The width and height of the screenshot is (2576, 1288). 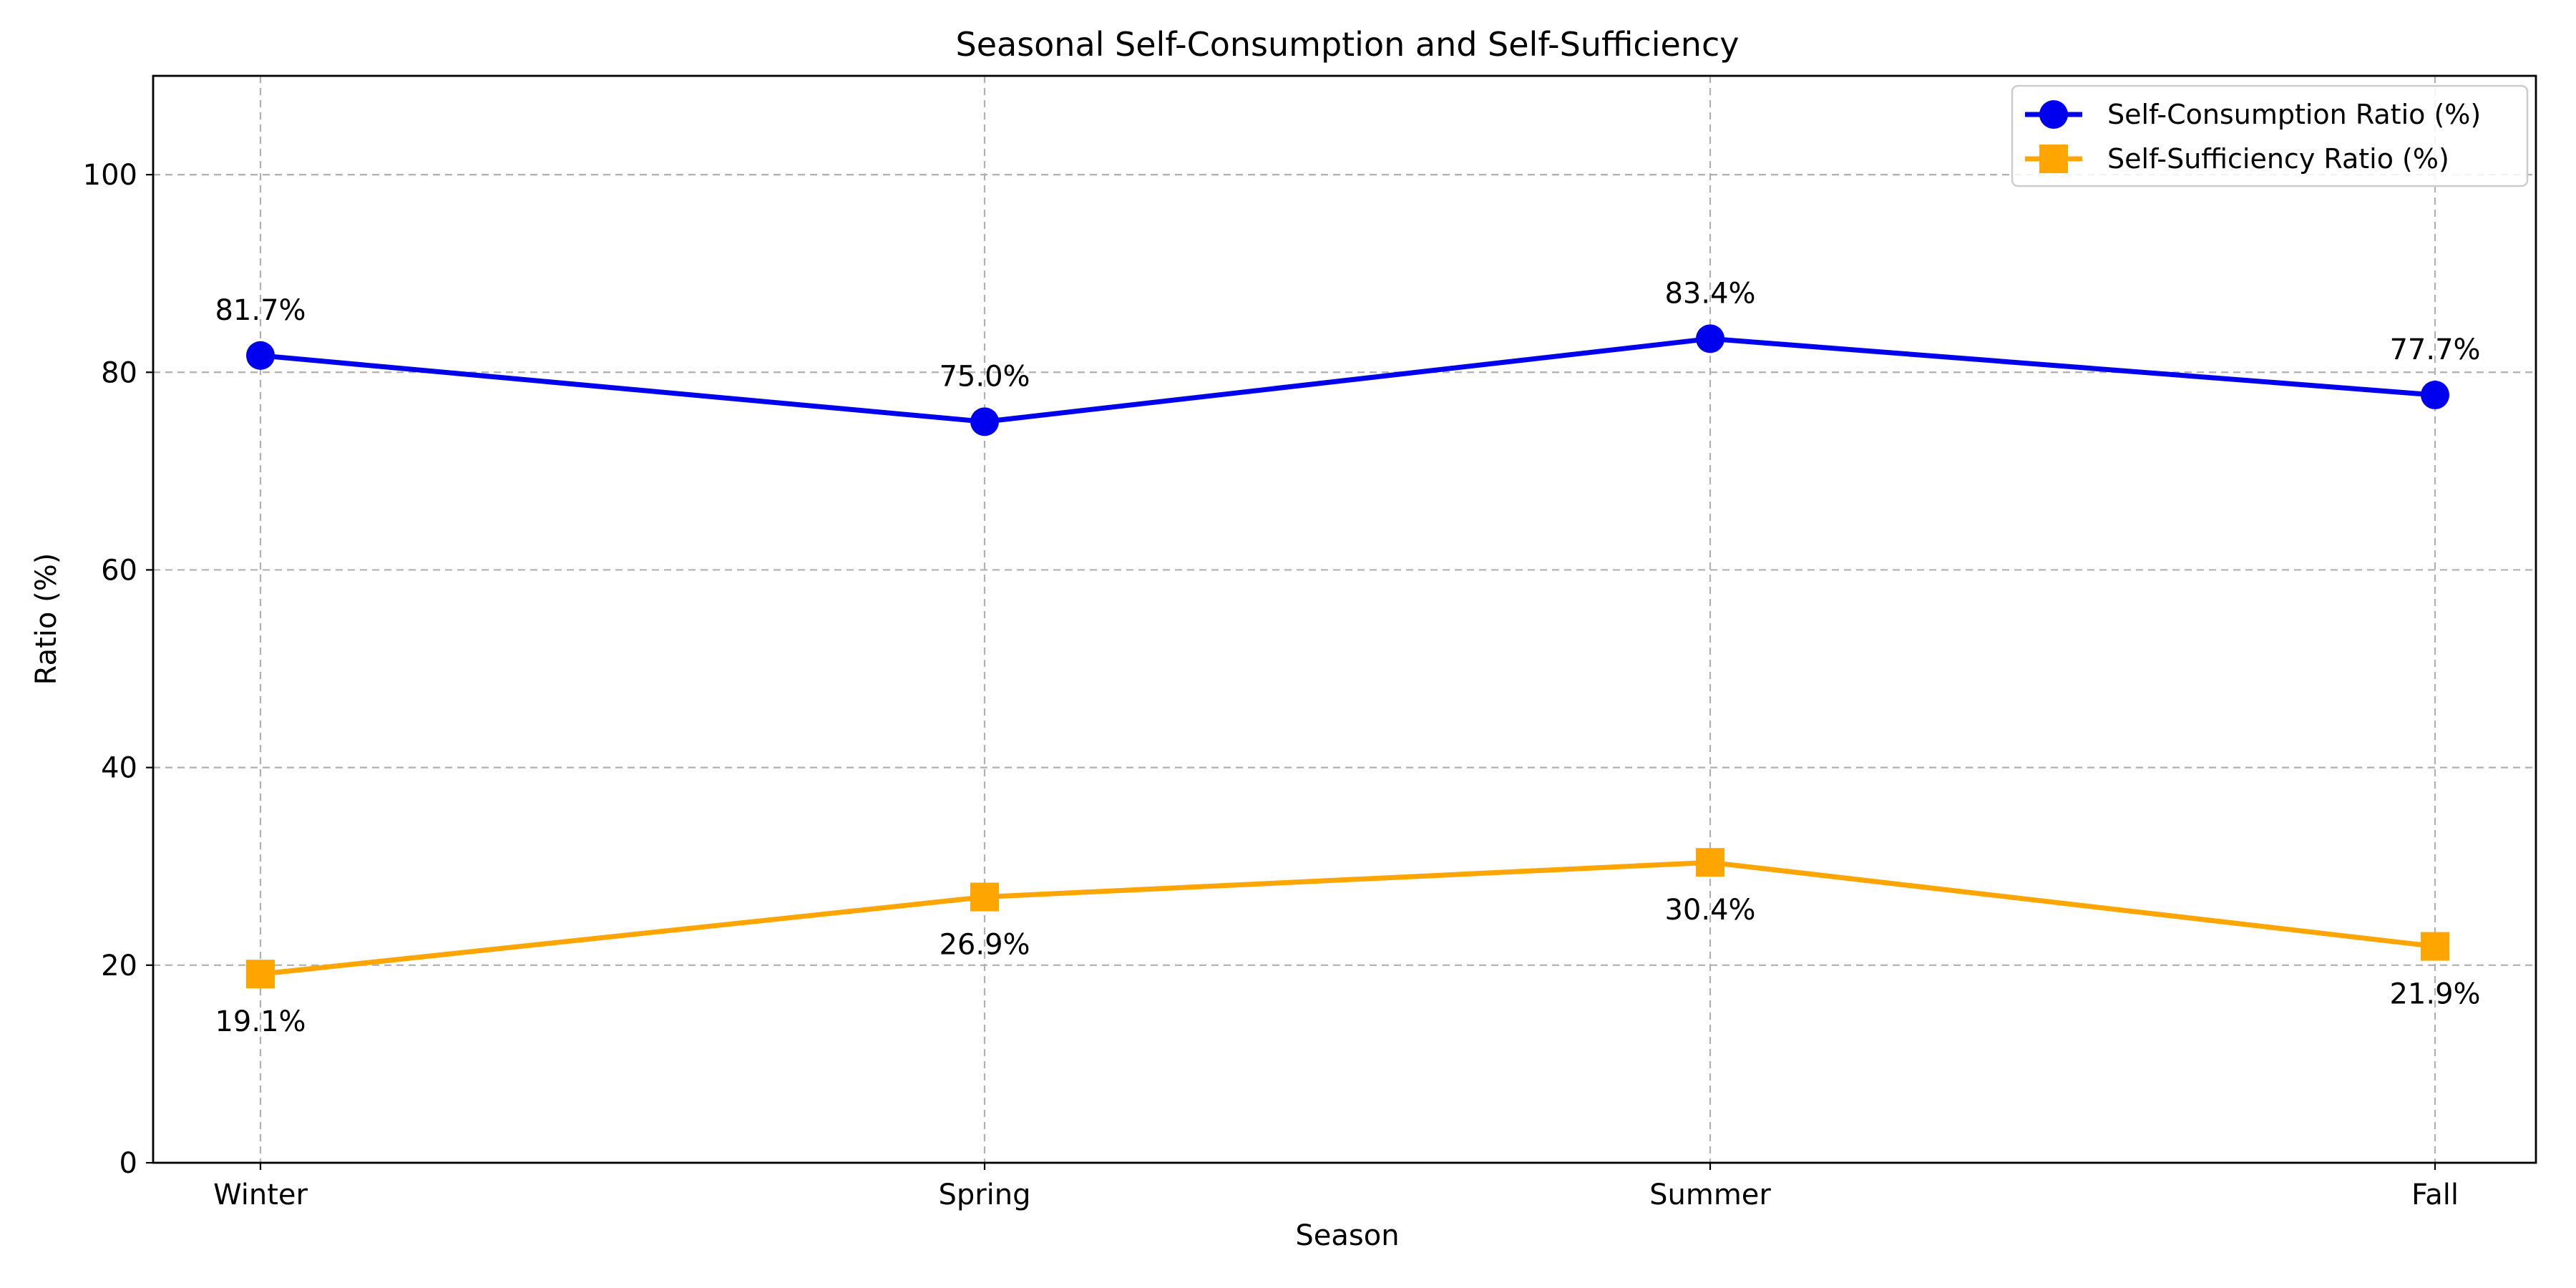 What do you see at coordinates (260, 1195) in the screenshot?
I see `x-tick-label: Winter` at bounding box center [260, 1195].